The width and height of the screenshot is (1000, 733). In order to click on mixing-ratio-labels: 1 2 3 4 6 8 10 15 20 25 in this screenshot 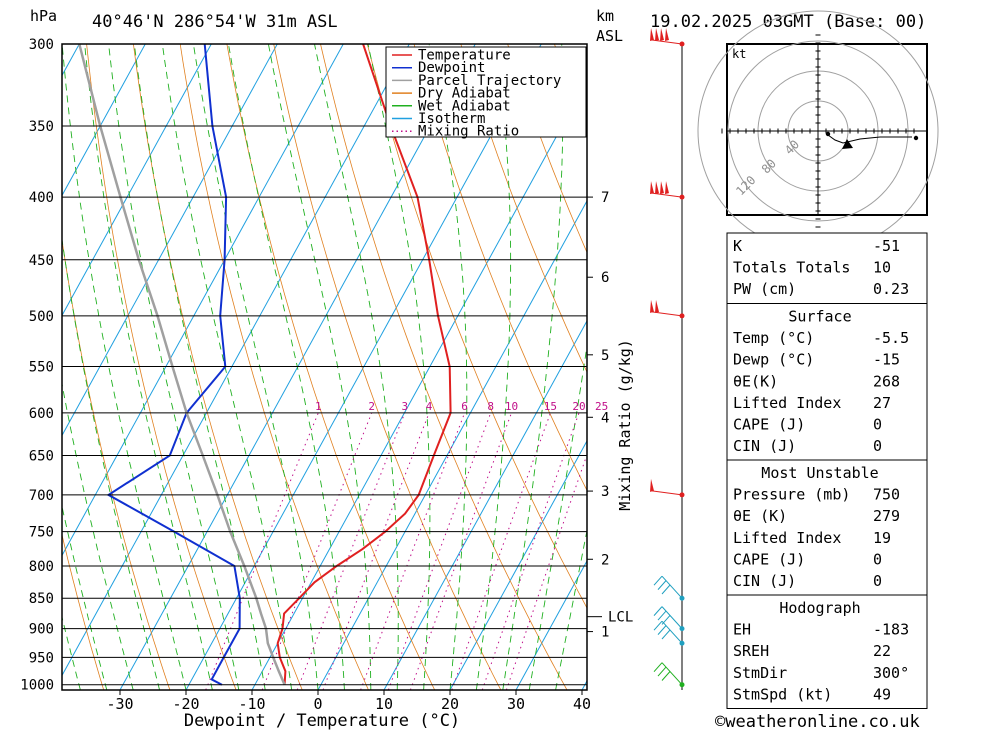, I will do `click(461, 406)`.